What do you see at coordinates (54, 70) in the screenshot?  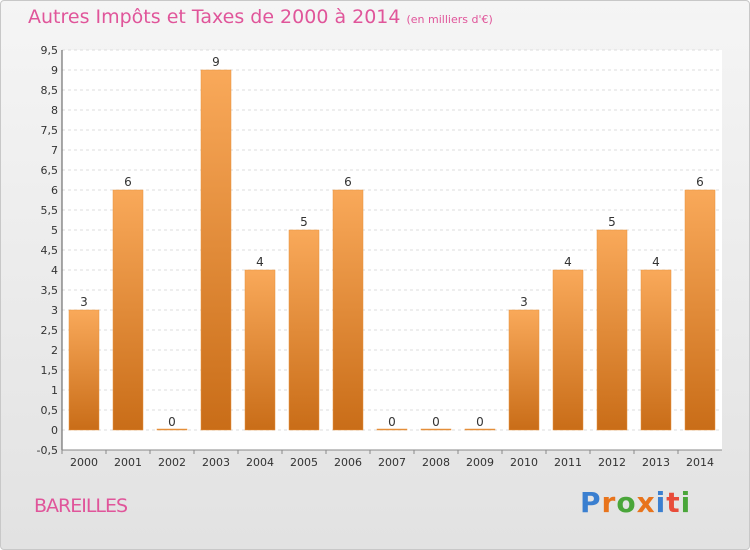 I see `y-tick-label: 9` at bounding box center [54, 70].